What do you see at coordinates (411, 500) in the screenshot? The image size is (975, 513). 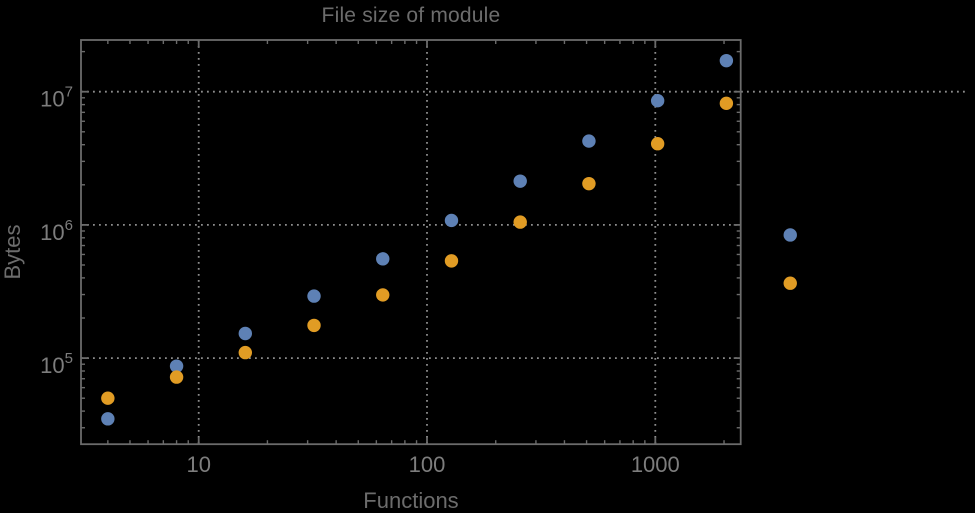 I see `x-axis-label: Functions` at bounding box center [411, 500].